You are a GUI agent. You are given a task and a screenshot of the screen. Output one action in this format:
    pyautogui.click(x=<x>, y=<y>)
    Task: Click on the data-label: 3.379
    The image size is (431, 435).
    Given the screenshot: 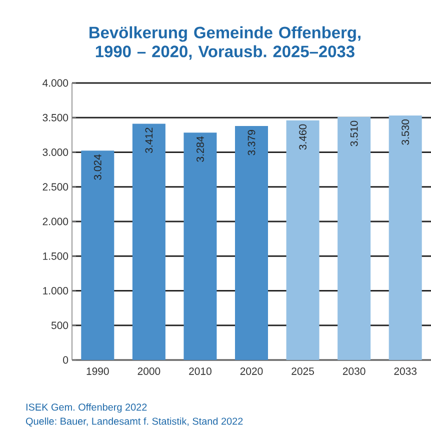 What is the action you would take?
    pyautogui.click(x=252, y=143)
    